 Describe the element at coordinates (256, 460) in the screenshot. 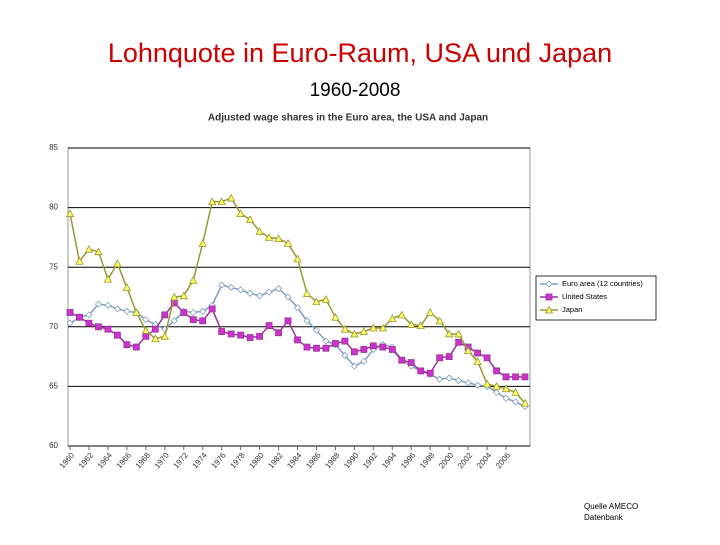

I see `x-tick-label: 1980` at that location.